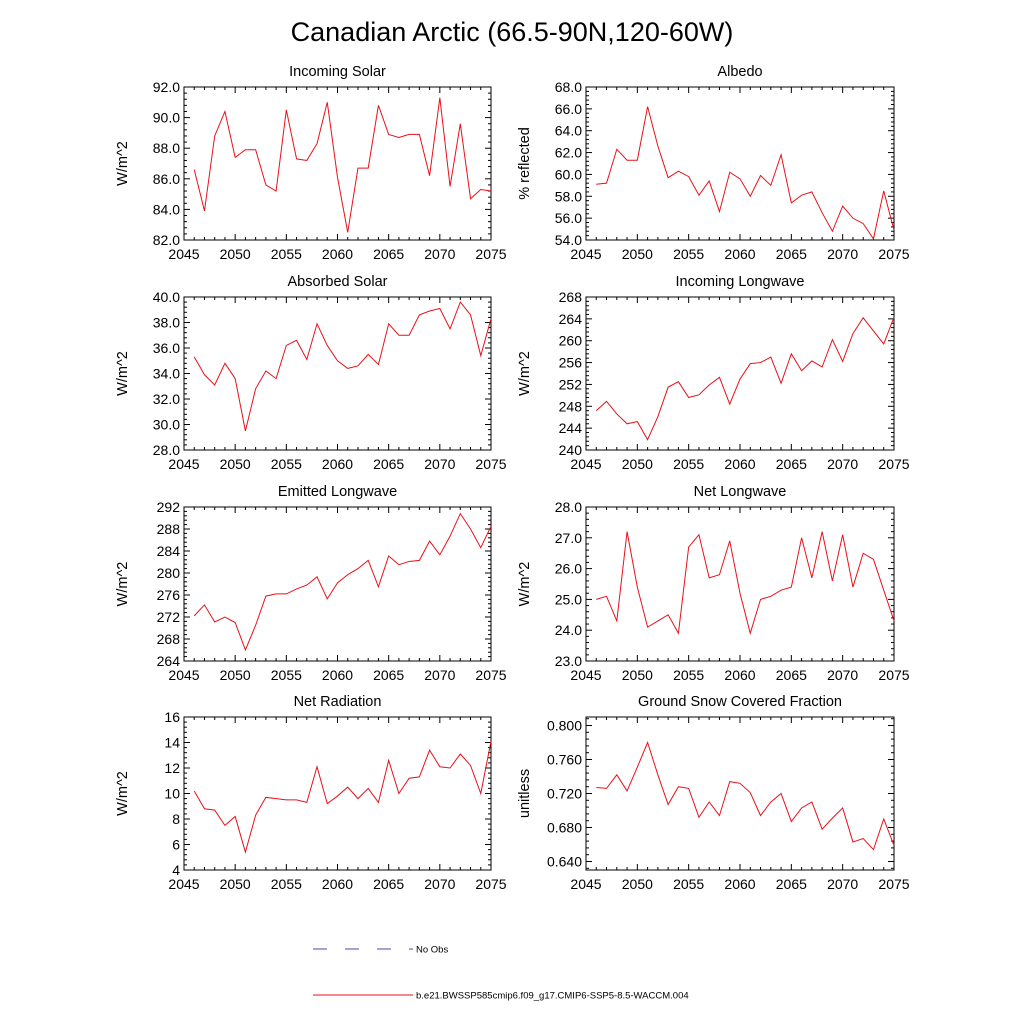 The image size is (1024, 1024). What do you see at coordinates (739, 72) in the screenshot?
I see `chart-albedo-title: Albedo` at bounding box center [739, 72].